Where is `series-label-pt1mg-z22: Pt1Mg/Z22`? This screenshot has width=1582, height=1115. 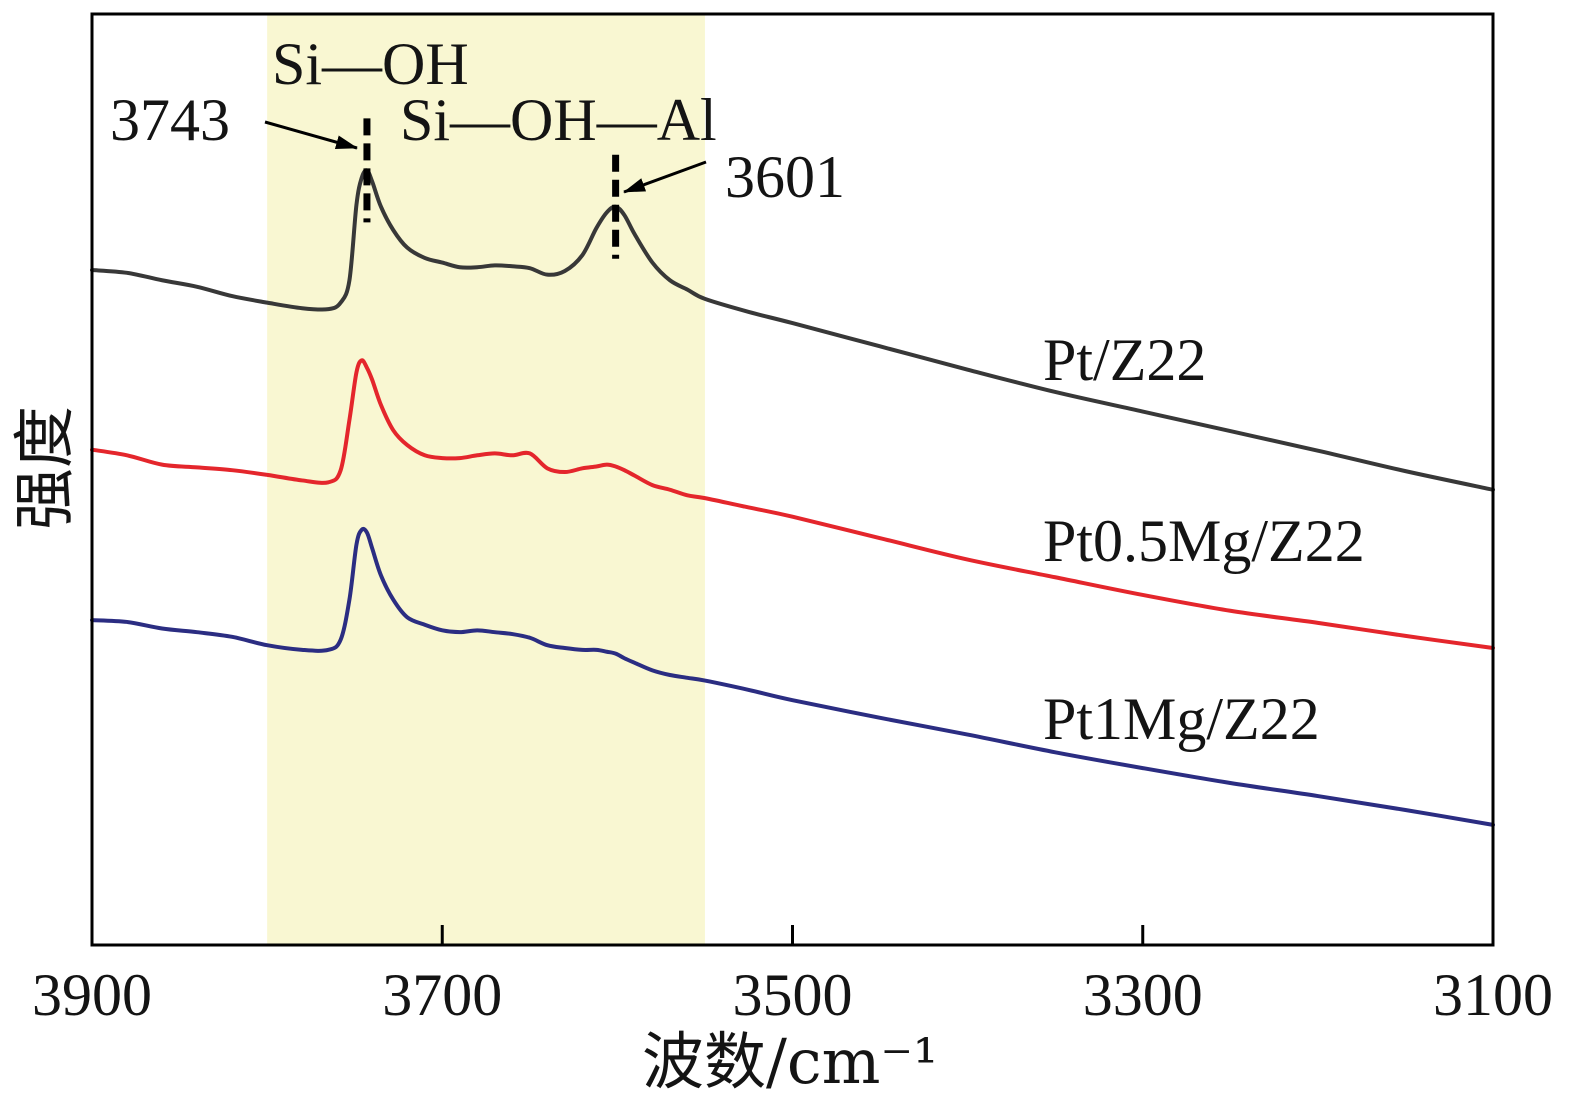
series-label-pt1mg-z22: Pt1Mg/Z22 is located at coordinates (1181, 719).